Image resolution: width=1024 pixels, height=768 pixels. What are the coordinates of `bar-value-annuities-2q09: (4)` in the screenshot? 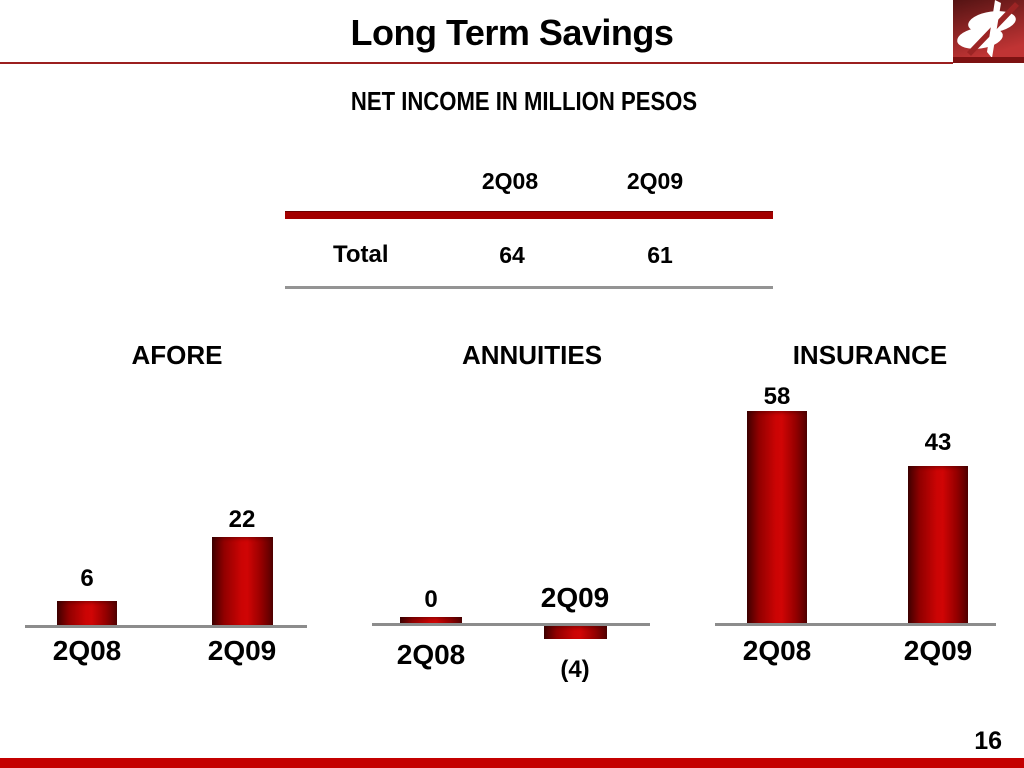 It's located at (575, 669).